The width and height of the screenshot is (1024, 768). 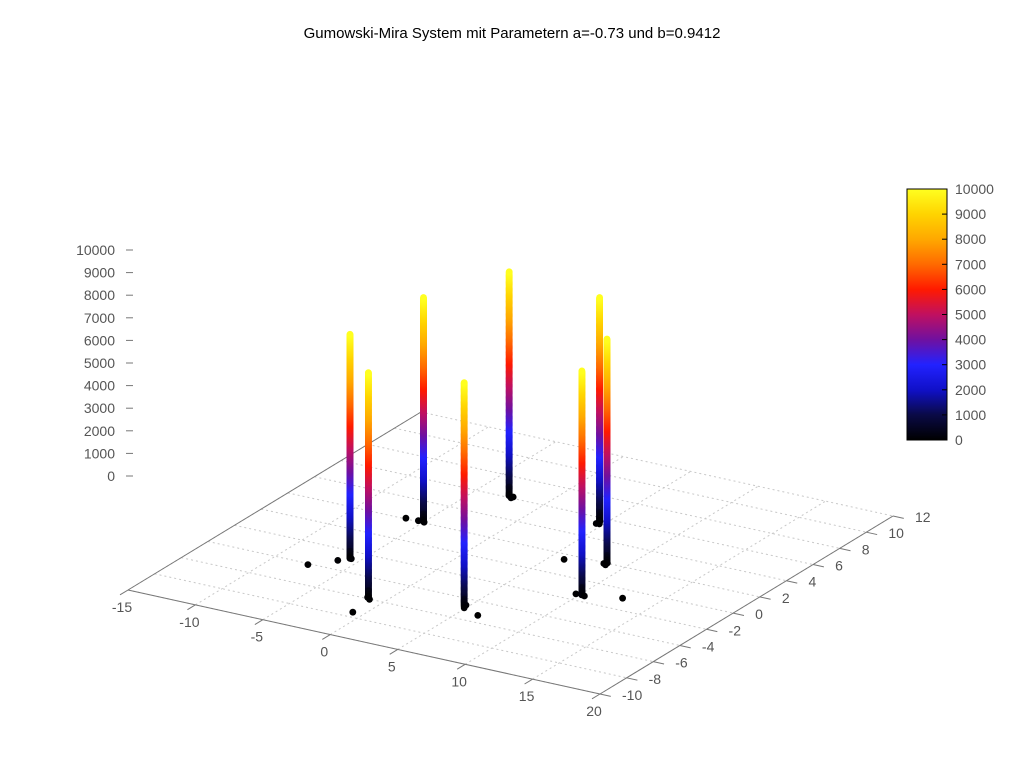 I want to click on y-tick-label: 10, so click(x=896, y=533).